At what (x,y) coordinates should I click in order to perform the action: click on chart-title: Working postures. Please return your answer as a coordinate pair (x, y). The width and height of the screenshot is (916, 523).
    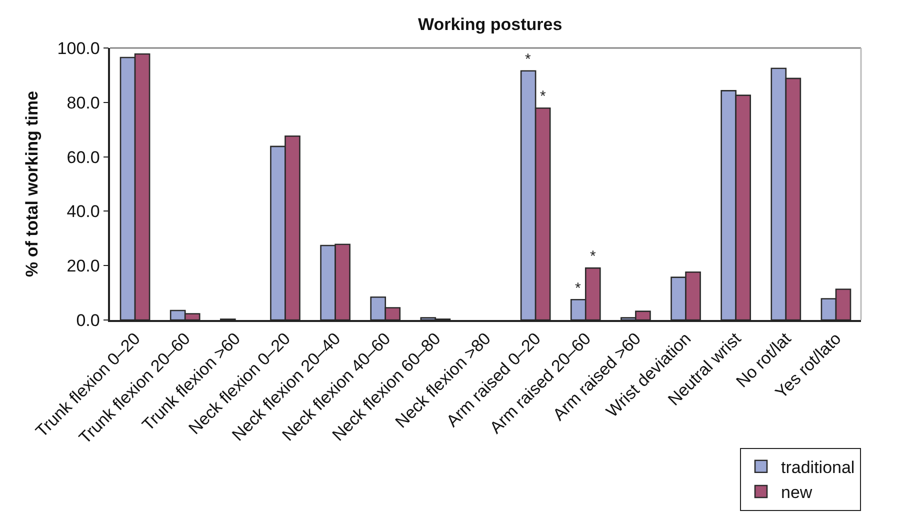
    Looking at the image, I should click on (490, 24).